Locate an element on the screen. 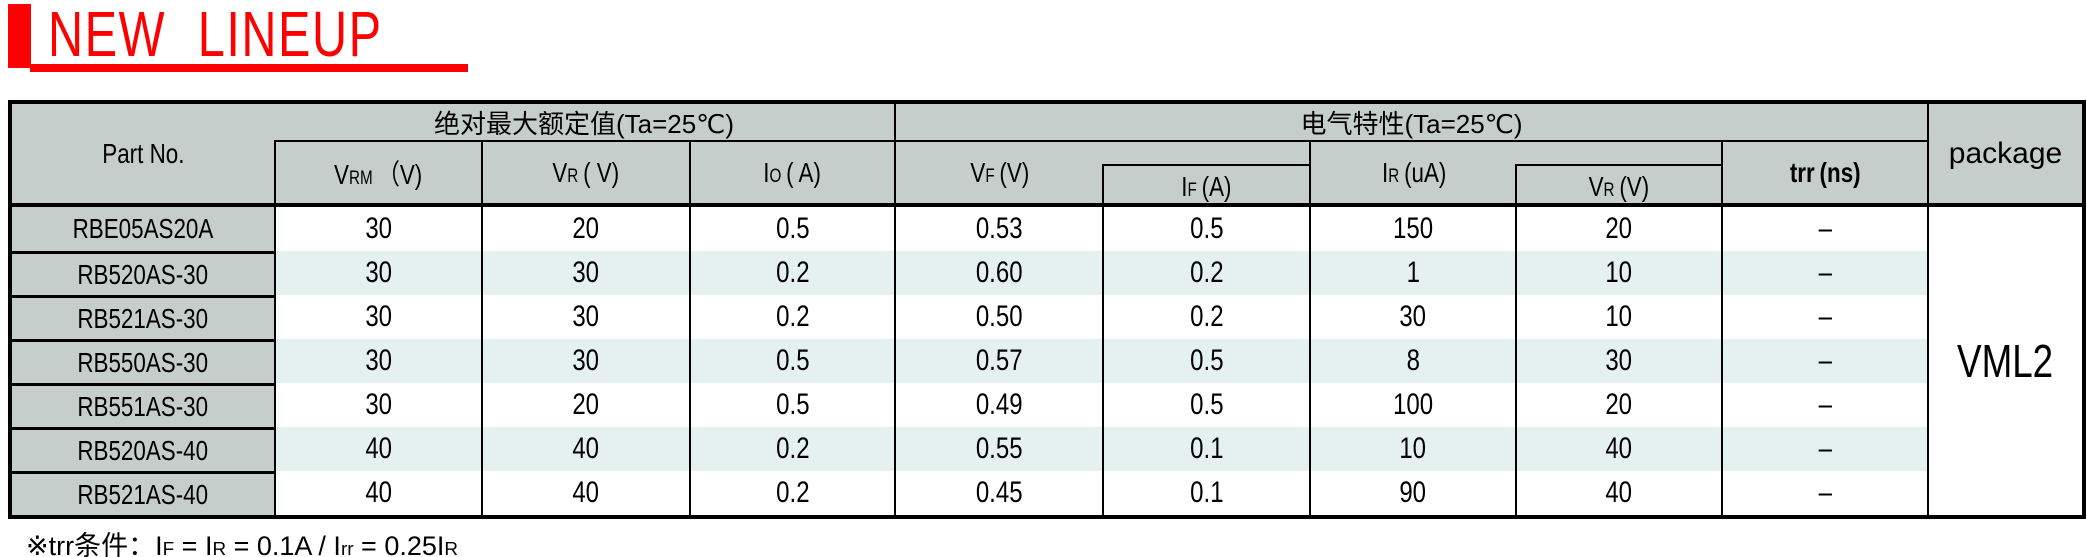  cell-vf: 0.55 is located at coordinates (998, 449).